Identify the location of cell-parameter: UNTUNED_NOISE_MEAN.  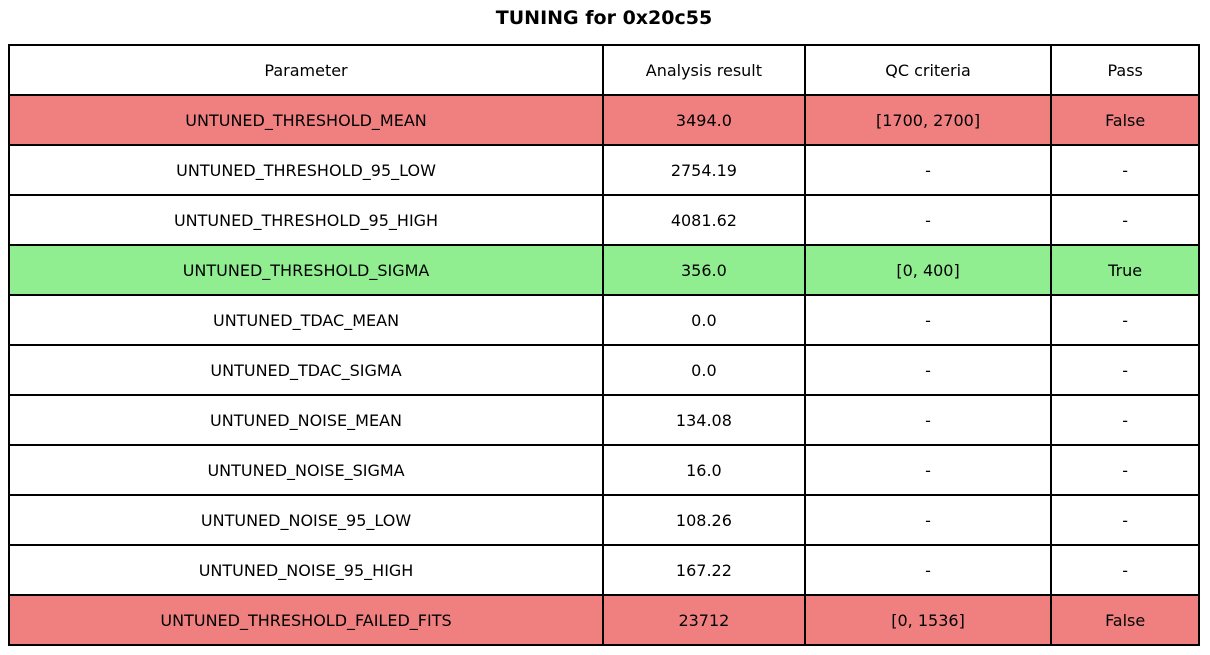
(306, 420).